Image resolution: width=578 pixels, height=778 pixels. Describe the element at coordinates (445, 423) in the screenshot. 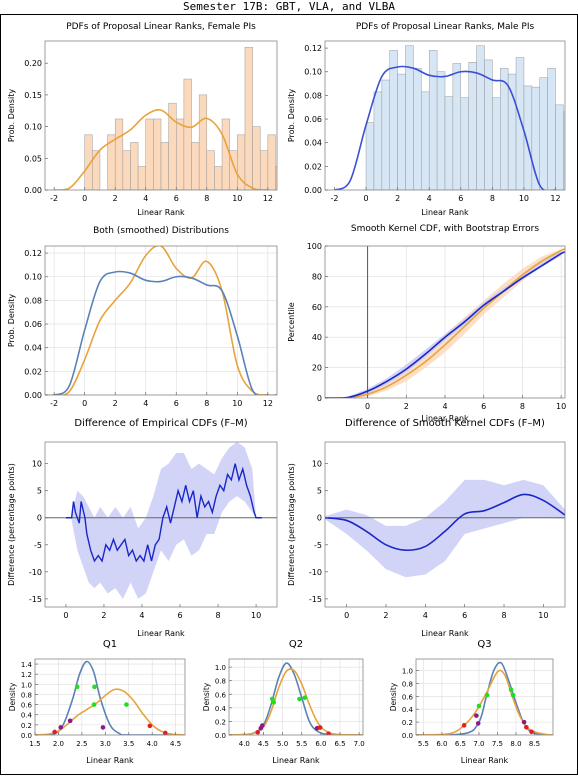

I see `chart-title: Difference of Smooth Kernel CDFs (F–M)` at that location.